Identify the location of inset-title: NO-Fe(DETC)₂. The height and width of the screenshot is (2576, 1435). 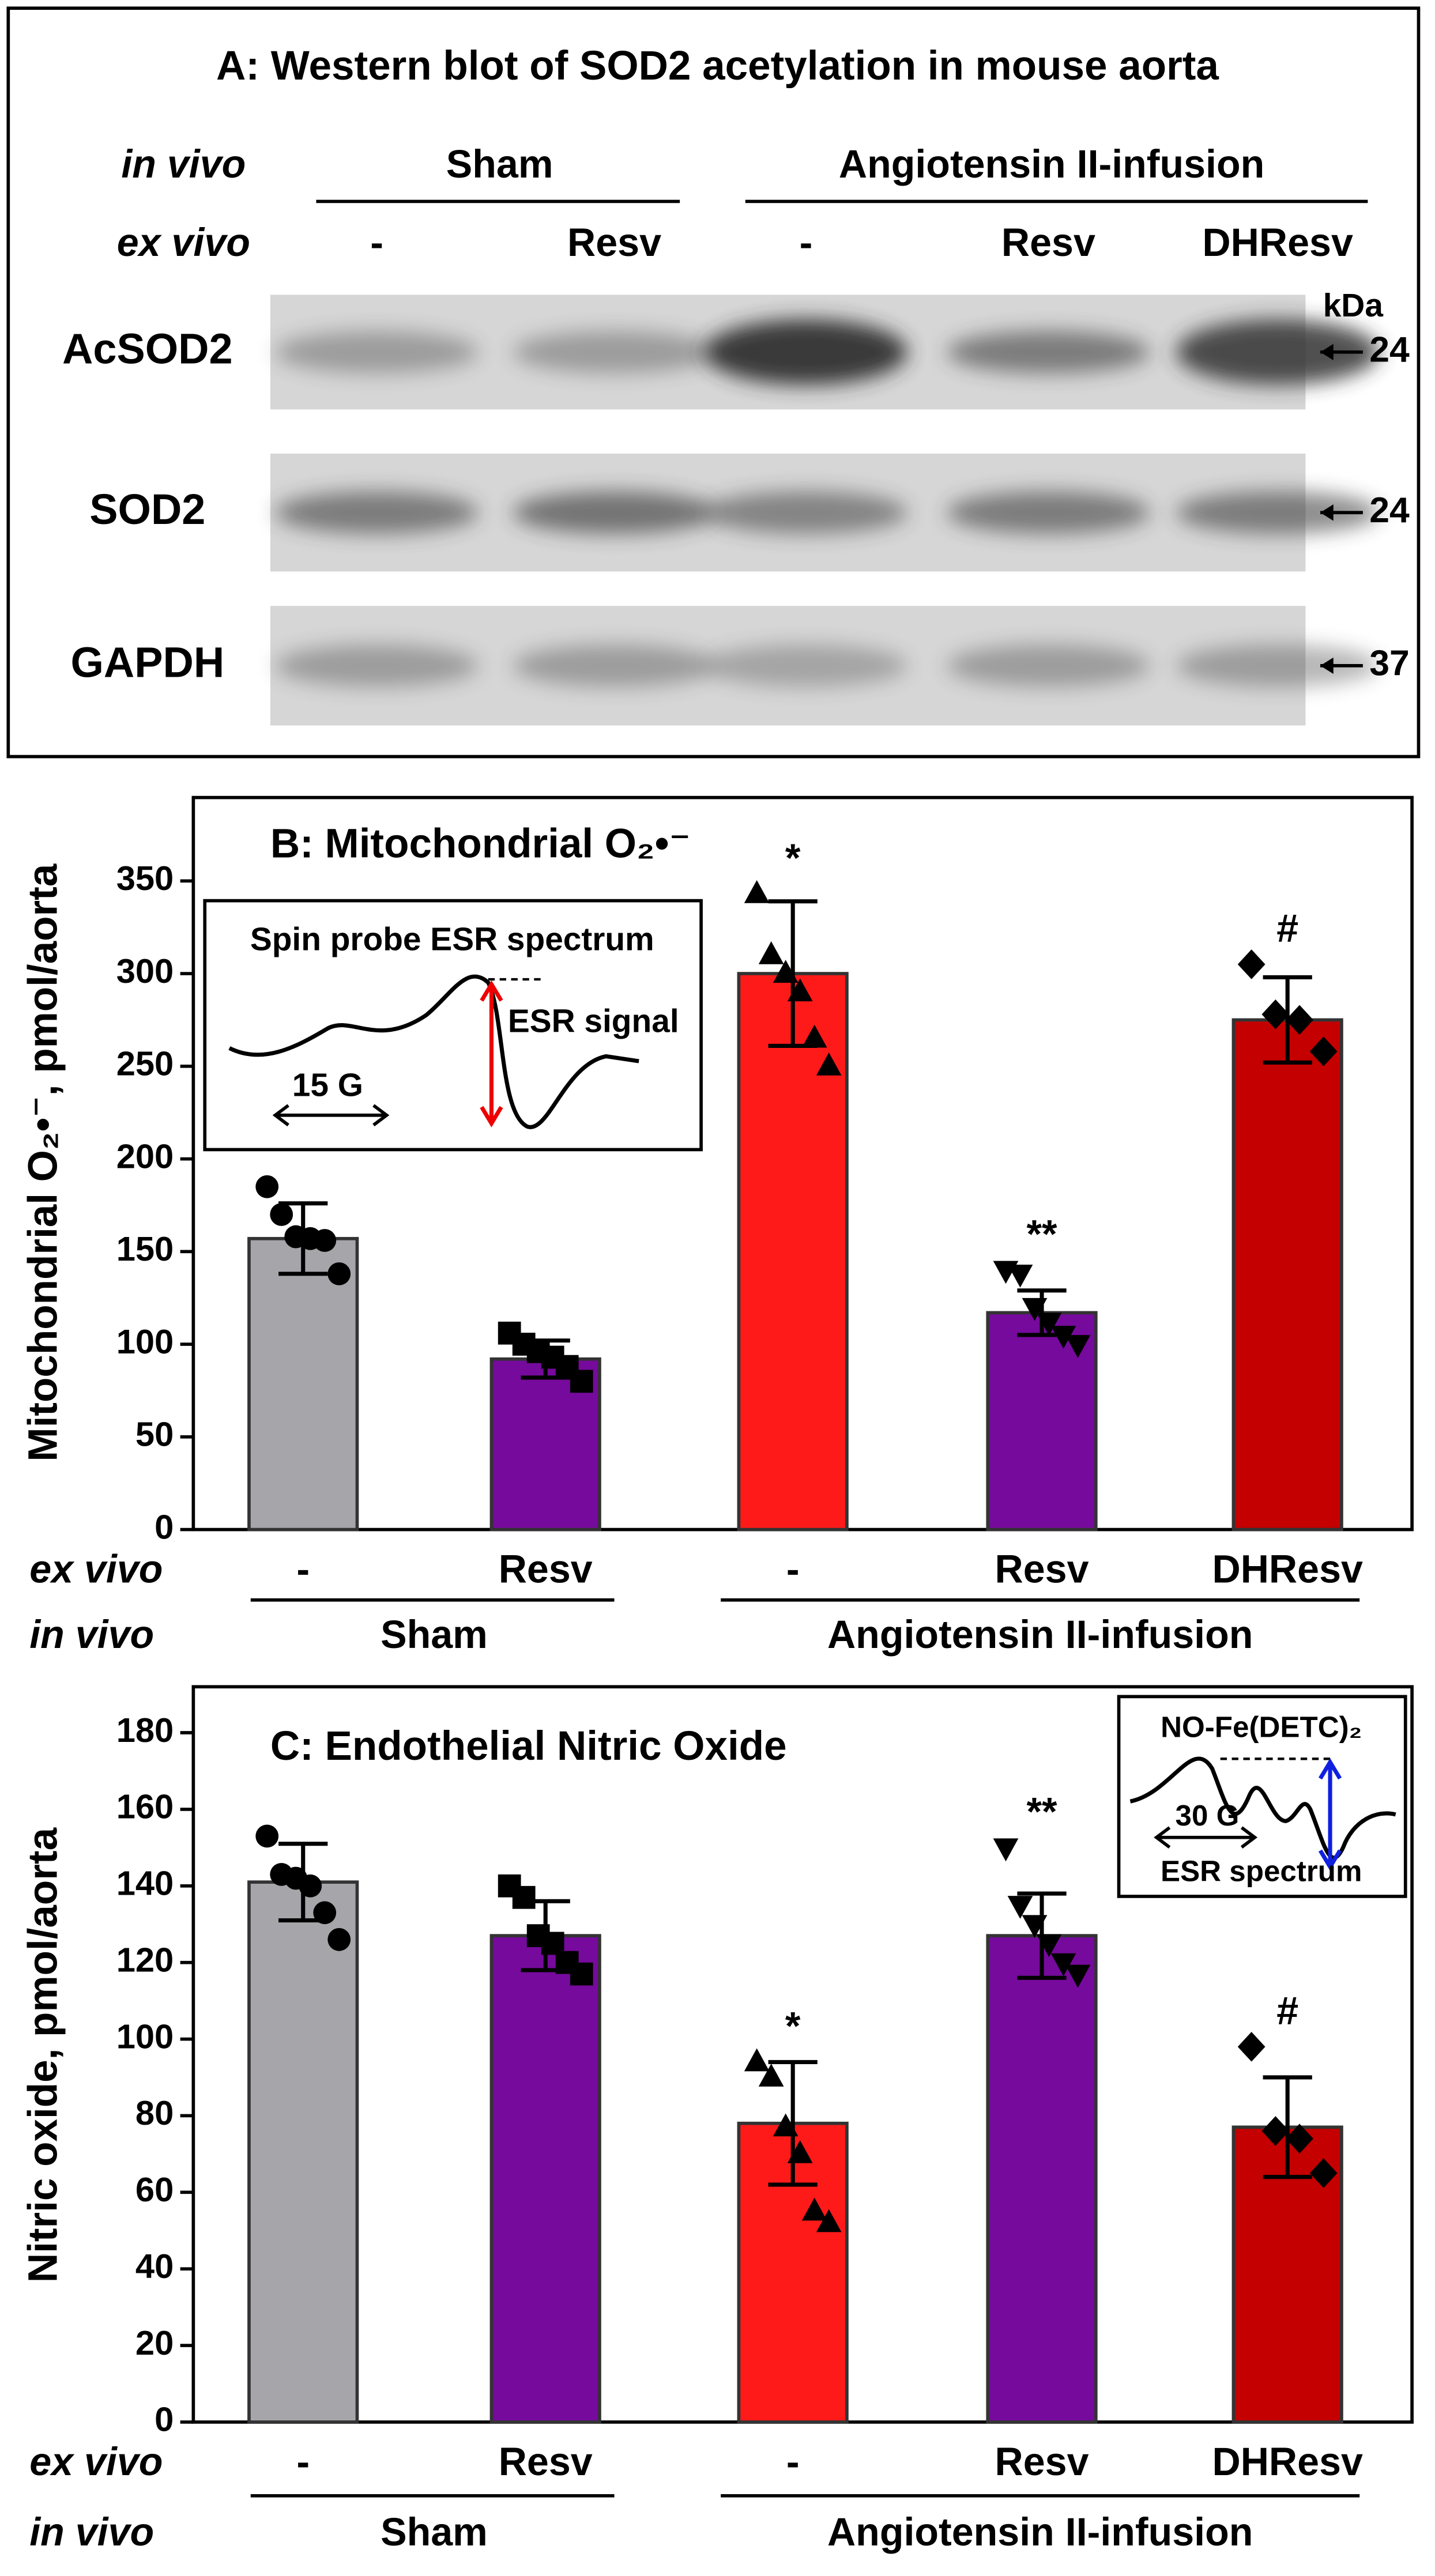
(1261, 1727).